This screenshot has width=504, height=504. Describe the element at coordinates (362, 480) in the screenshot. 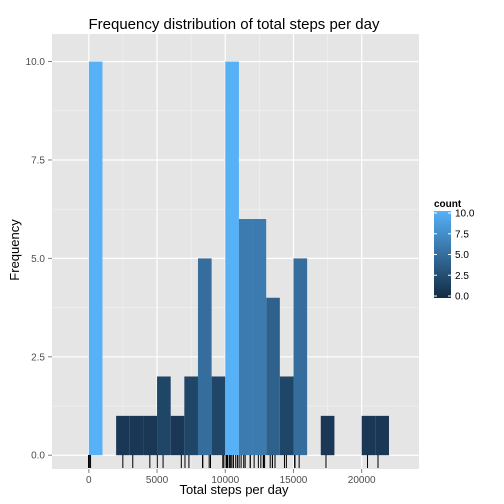

I see `x-tick-label: 20000` at that location.